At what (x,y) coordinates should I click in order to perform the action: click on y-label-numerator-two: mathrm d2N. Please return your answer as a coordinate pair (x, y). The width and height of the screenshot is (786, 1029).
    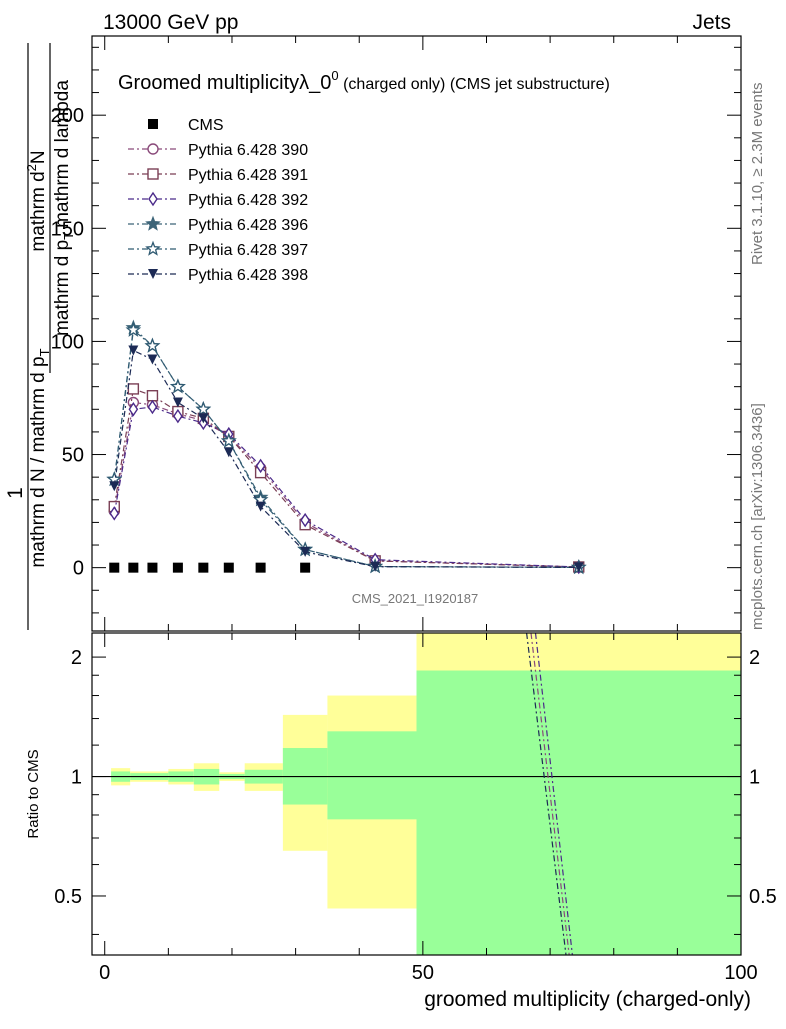
    Looking at the image, I should click on (36, 200).